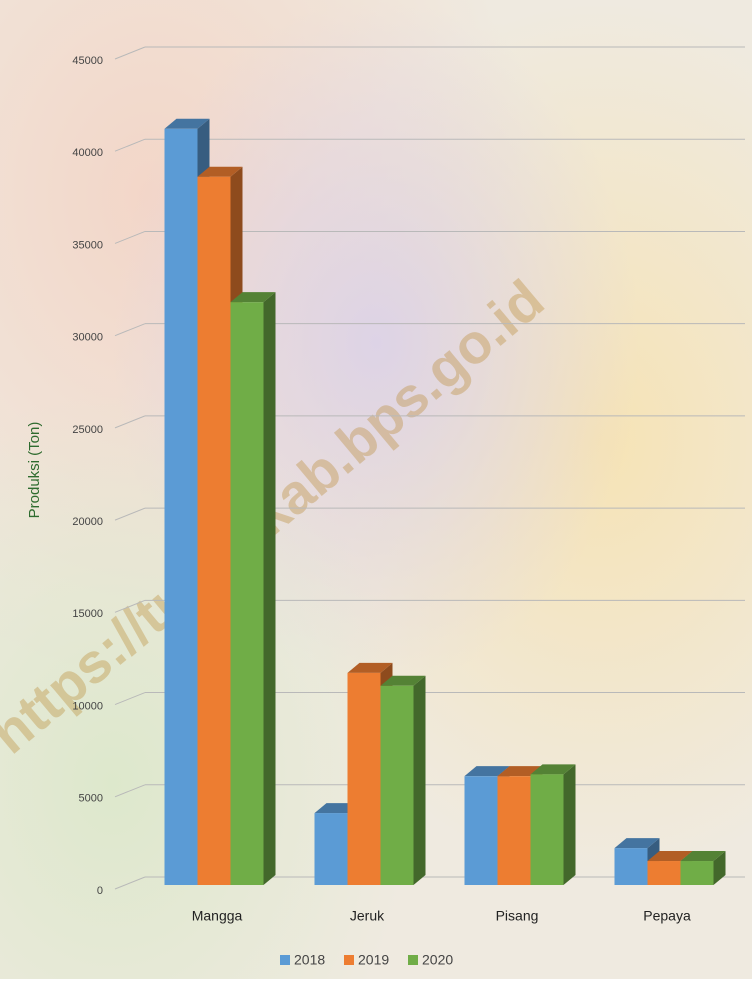 This screenshot has width=752, height=984. Describe the element at coordinates (517, 916) in the screenshot. I see `x-tick-label: Pisang` at that location.